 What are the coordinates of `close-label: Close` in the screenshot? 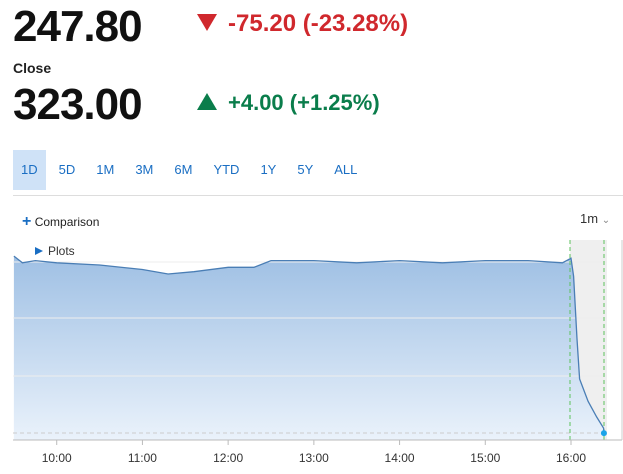 It's located at (32, 68).